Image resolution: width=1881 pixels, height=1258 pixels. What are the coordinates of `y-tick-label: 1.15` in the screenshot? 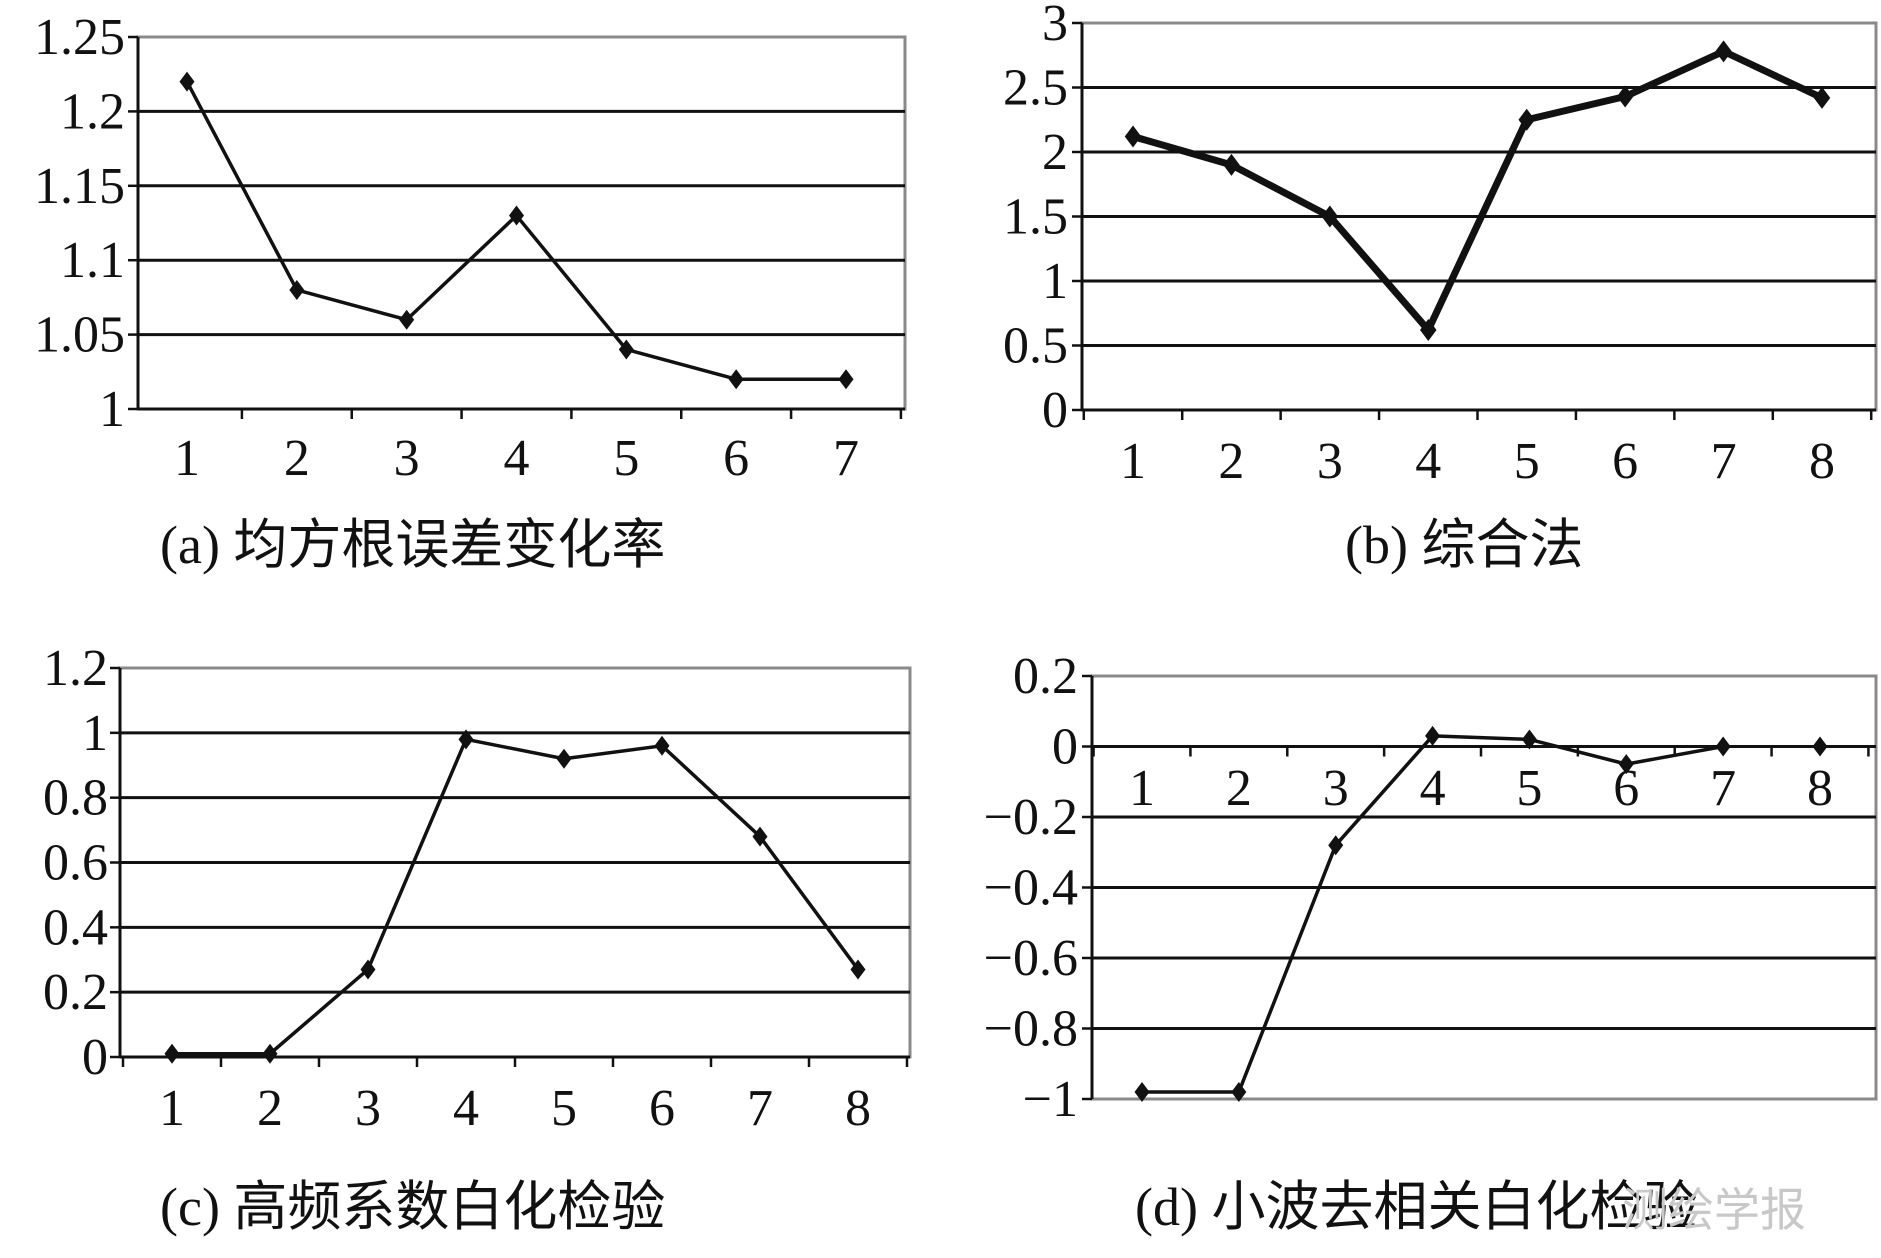 It's located at (79, 186).